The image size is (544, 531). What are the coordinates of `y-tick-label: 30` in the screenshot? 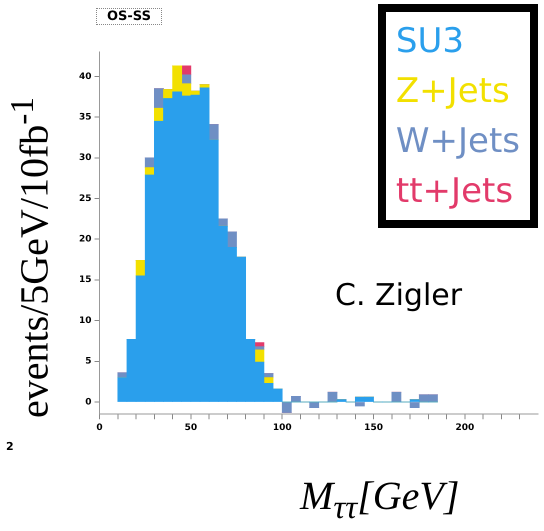 It's located at (85, 158).